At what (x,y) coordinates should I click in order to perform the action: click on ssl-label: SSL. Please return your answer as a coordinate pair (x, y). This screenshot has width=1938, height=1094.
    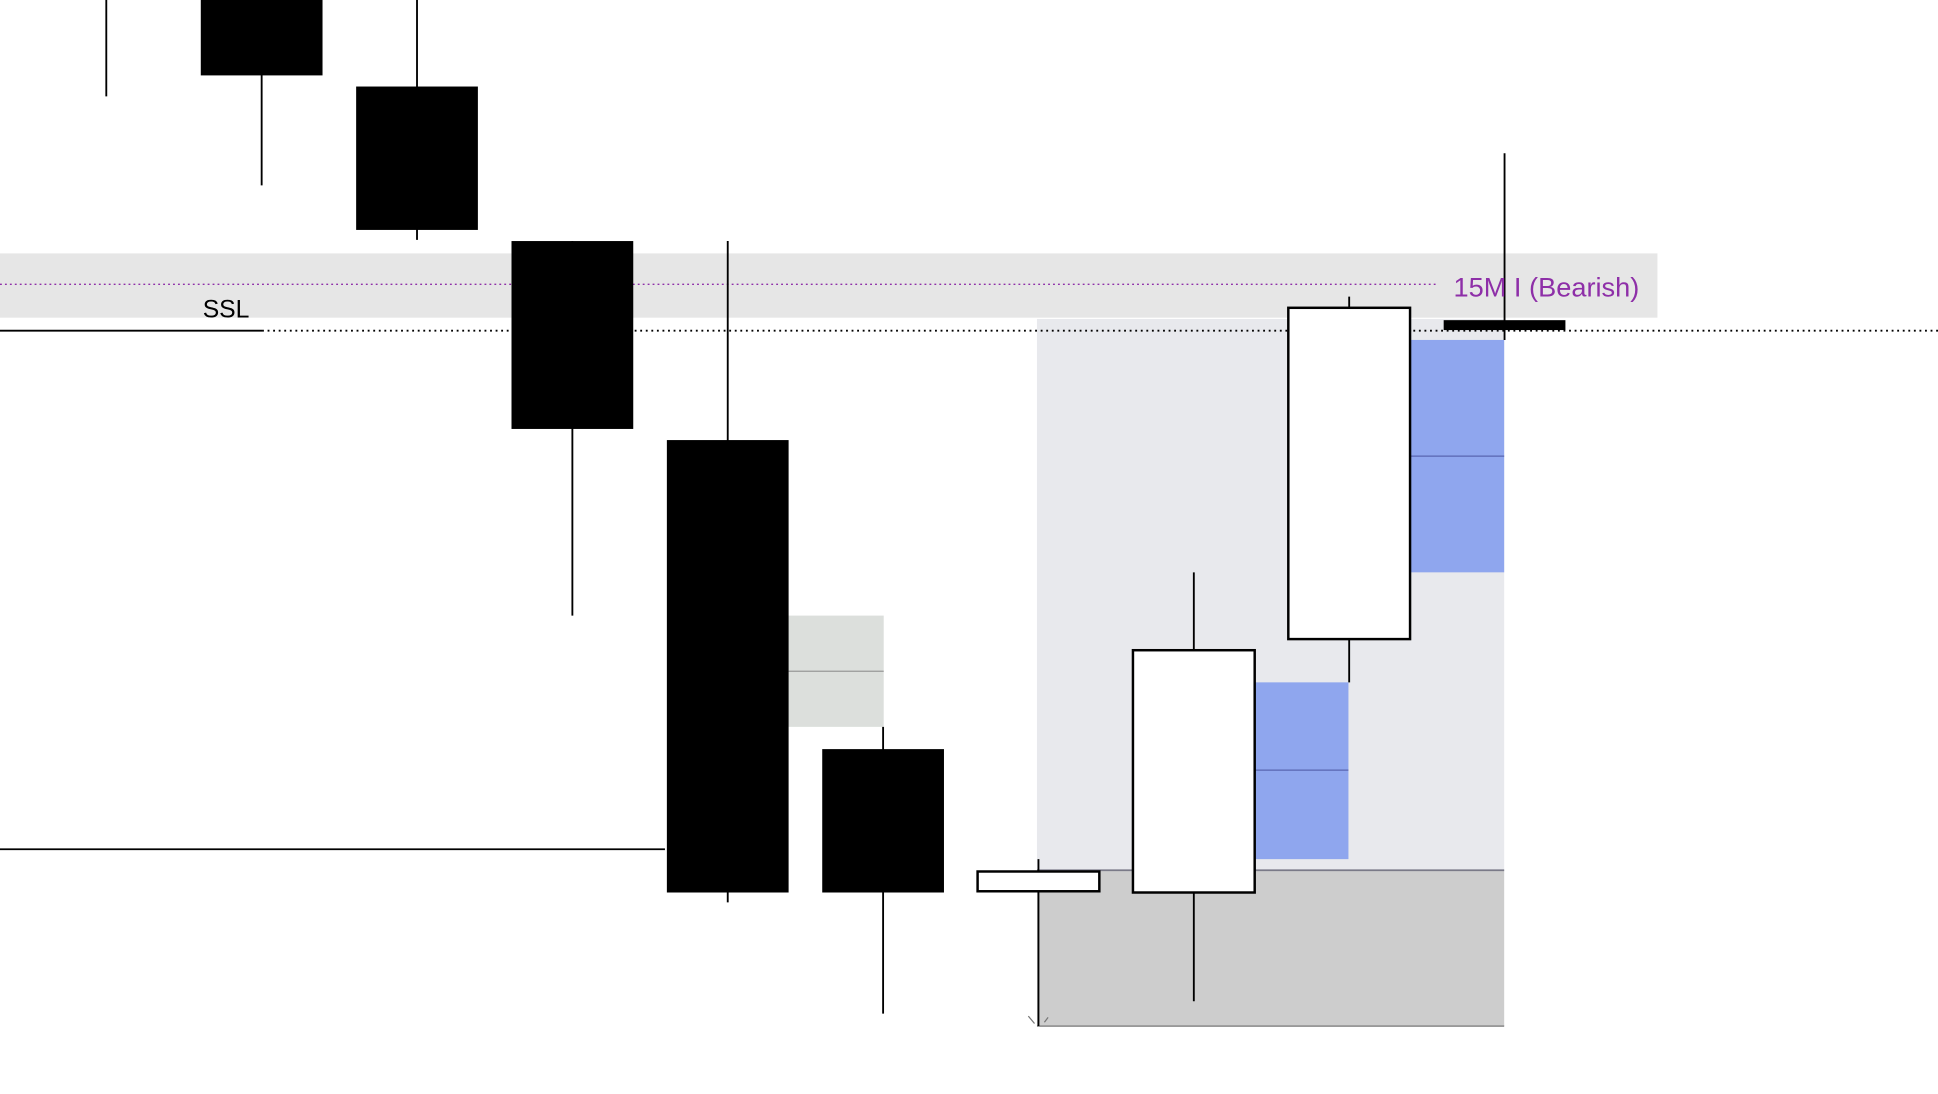
    Looking at the image, I should click on (226, 310).